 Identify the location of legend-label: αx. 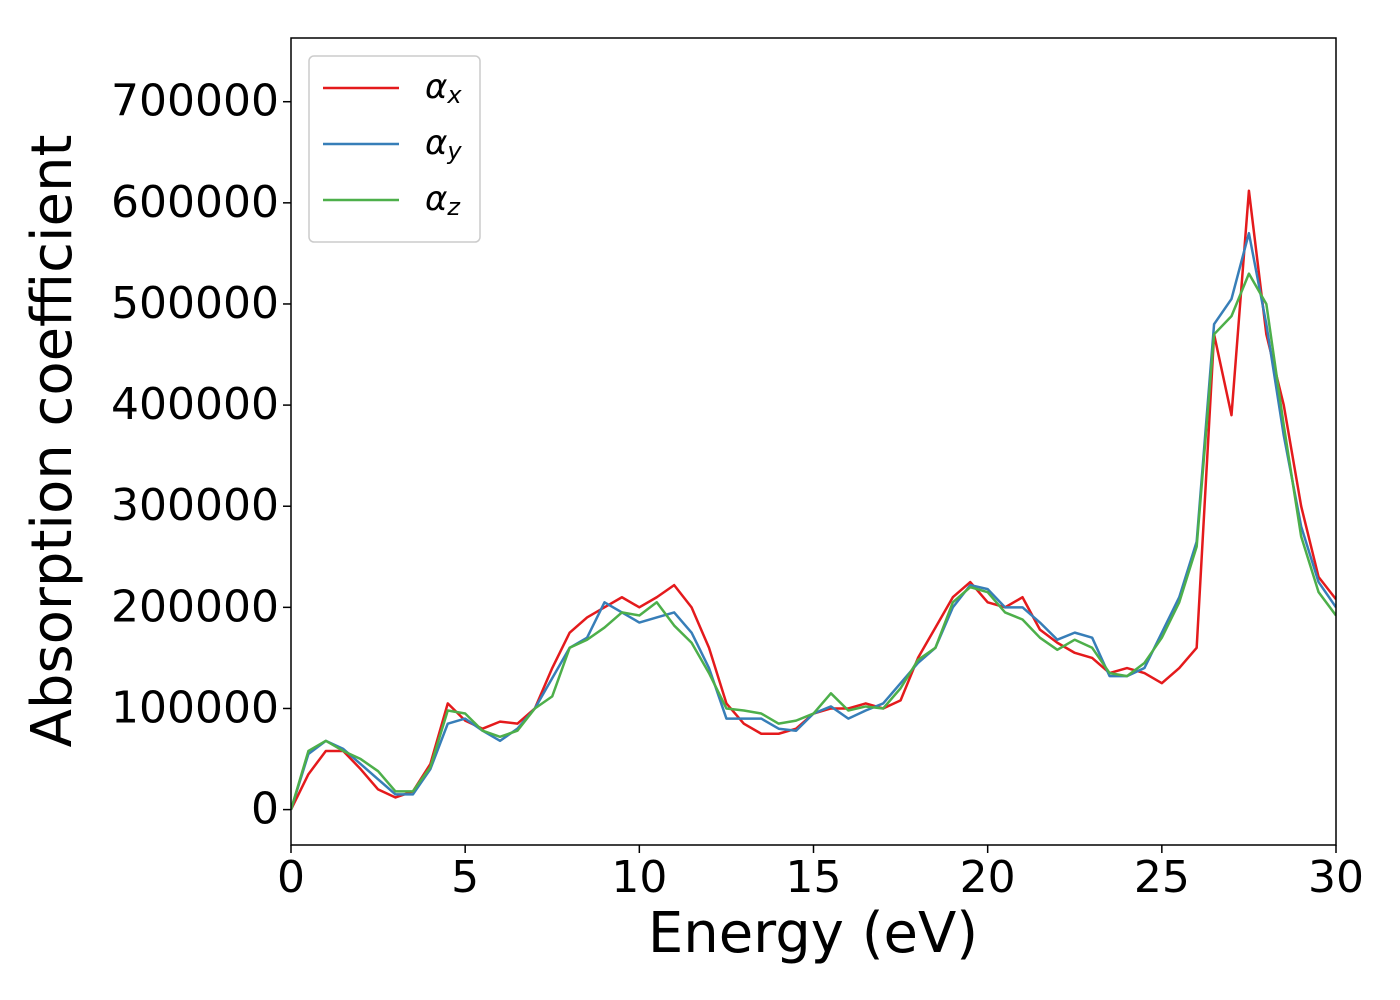
(443, 88).